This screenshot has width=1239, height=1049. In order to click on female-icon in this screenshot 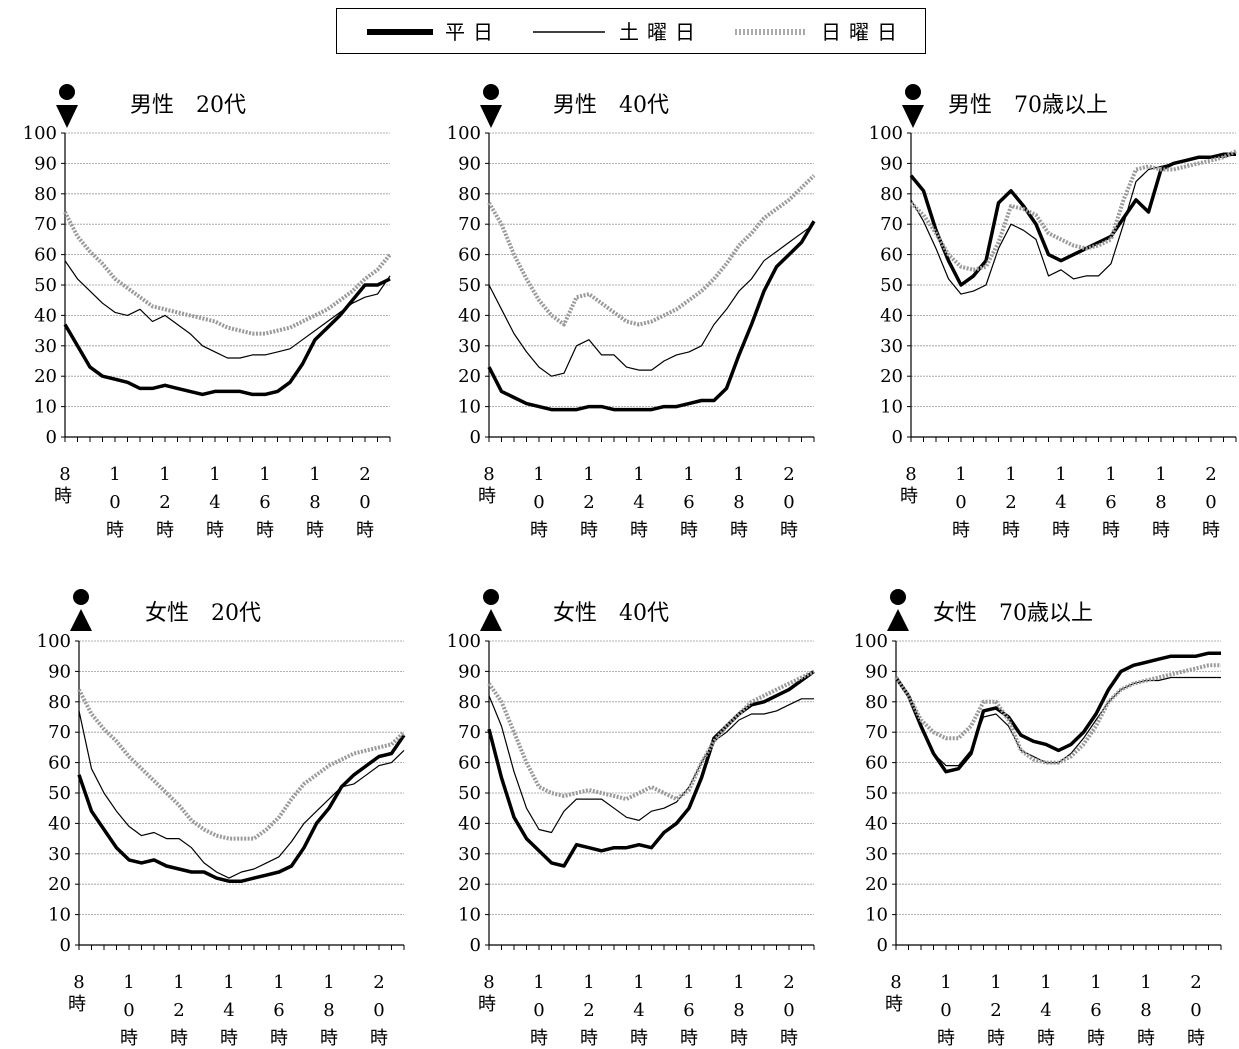, I will do `click(898, 610)`.